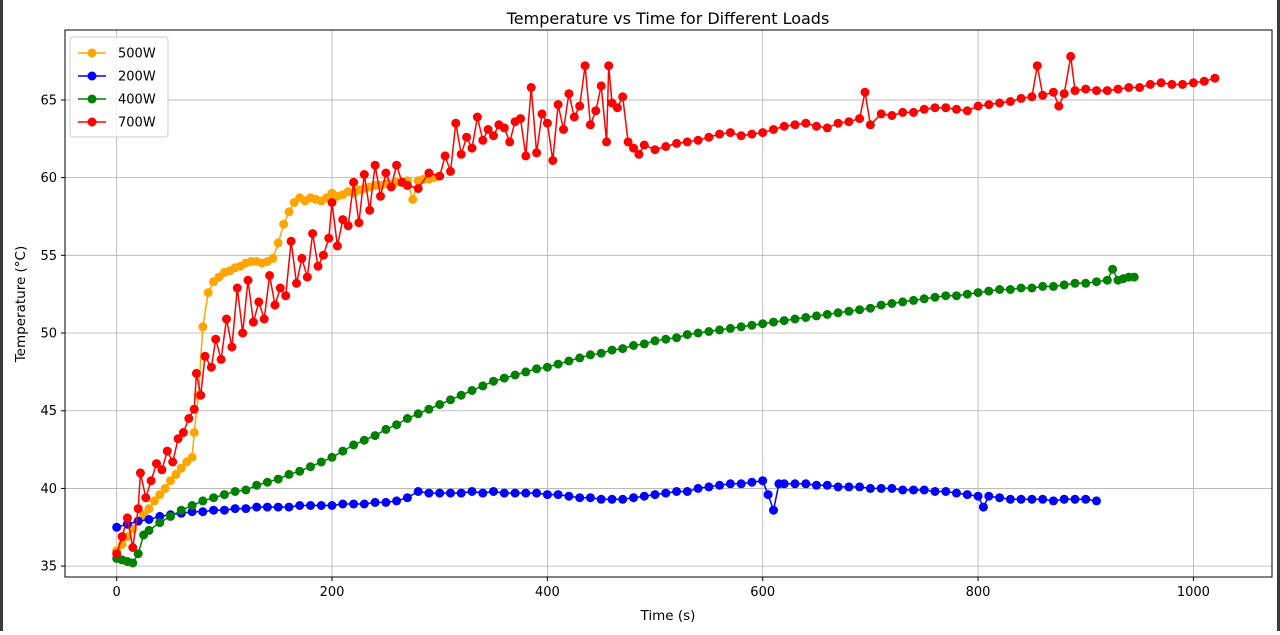 The width and height of the screenshot is (1280, 635). I want to click on legend-marker, so click(92, 122).